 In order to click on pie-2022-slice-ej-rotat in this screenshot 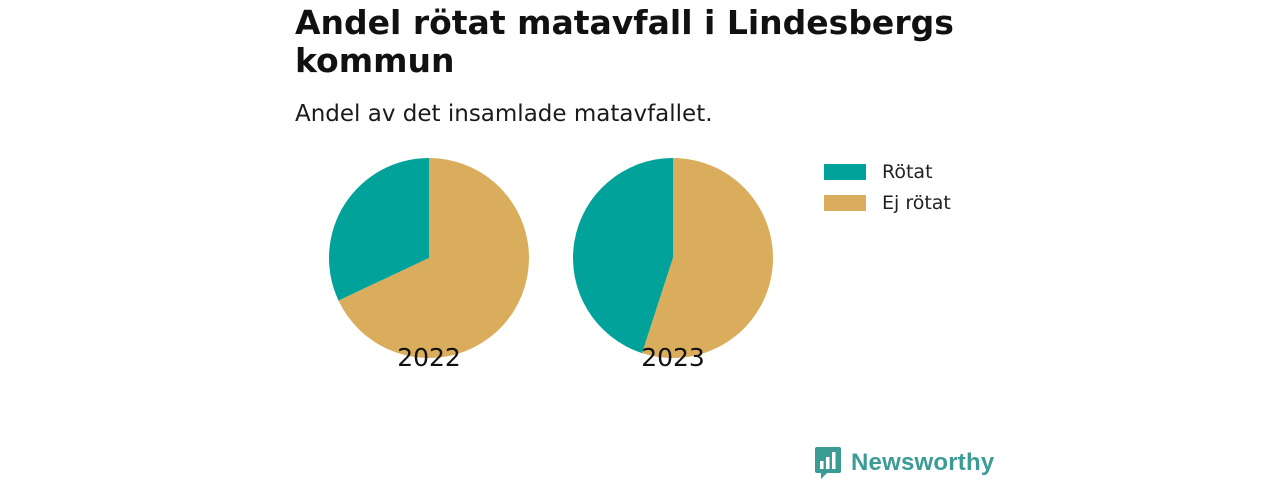, I will do `click(433, 258)`.